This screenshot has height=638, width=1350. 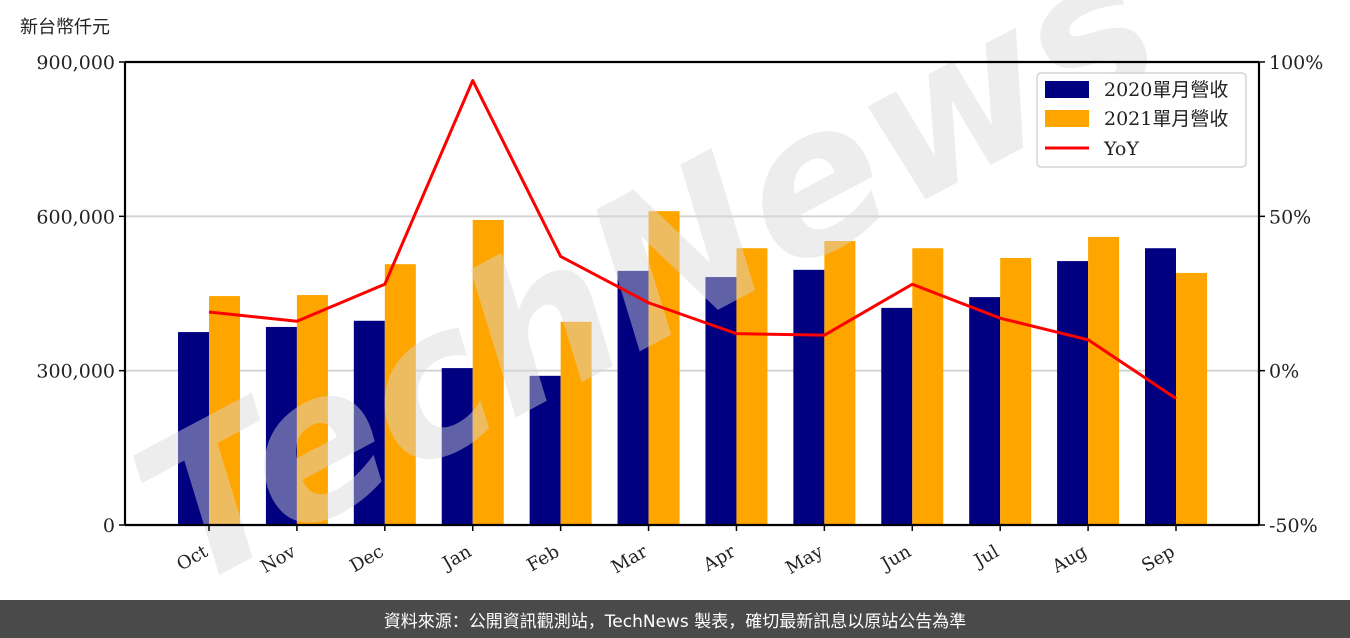 I want to click on legend-label: 2020單月營收, so click(x=1166, y=90).